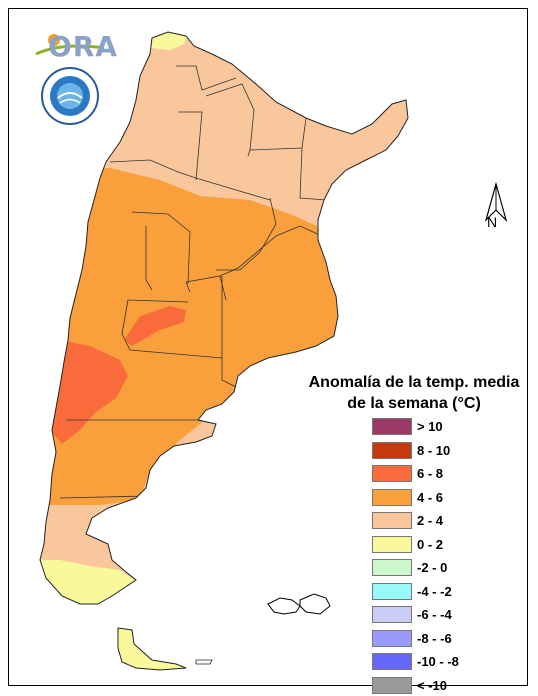 This screenshot has height=696, width=538. What do you see at coordinates (434, 450) in the screenshot?
I see `legend-label: 8 - 10` at bounding box center [434, 450].